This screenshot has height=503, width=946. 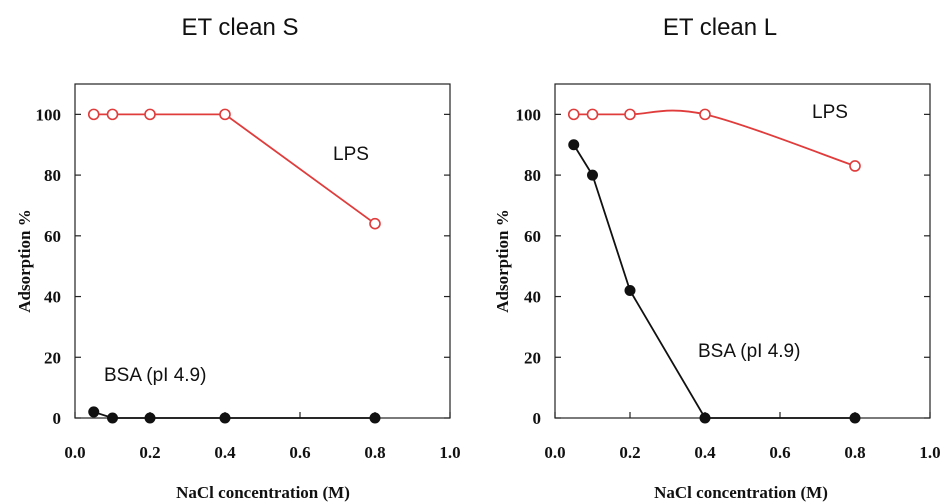 What do you see at coordinates (234, 169) in the screenshot?
I see `lps-series-line` at bounding box center [234, 169].